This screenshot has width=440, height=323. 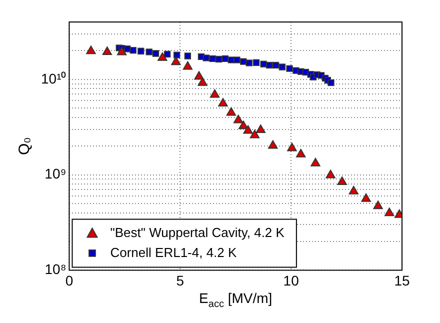 I want to click on y-tick-label: 10⁸, so click(x=55, y=269).